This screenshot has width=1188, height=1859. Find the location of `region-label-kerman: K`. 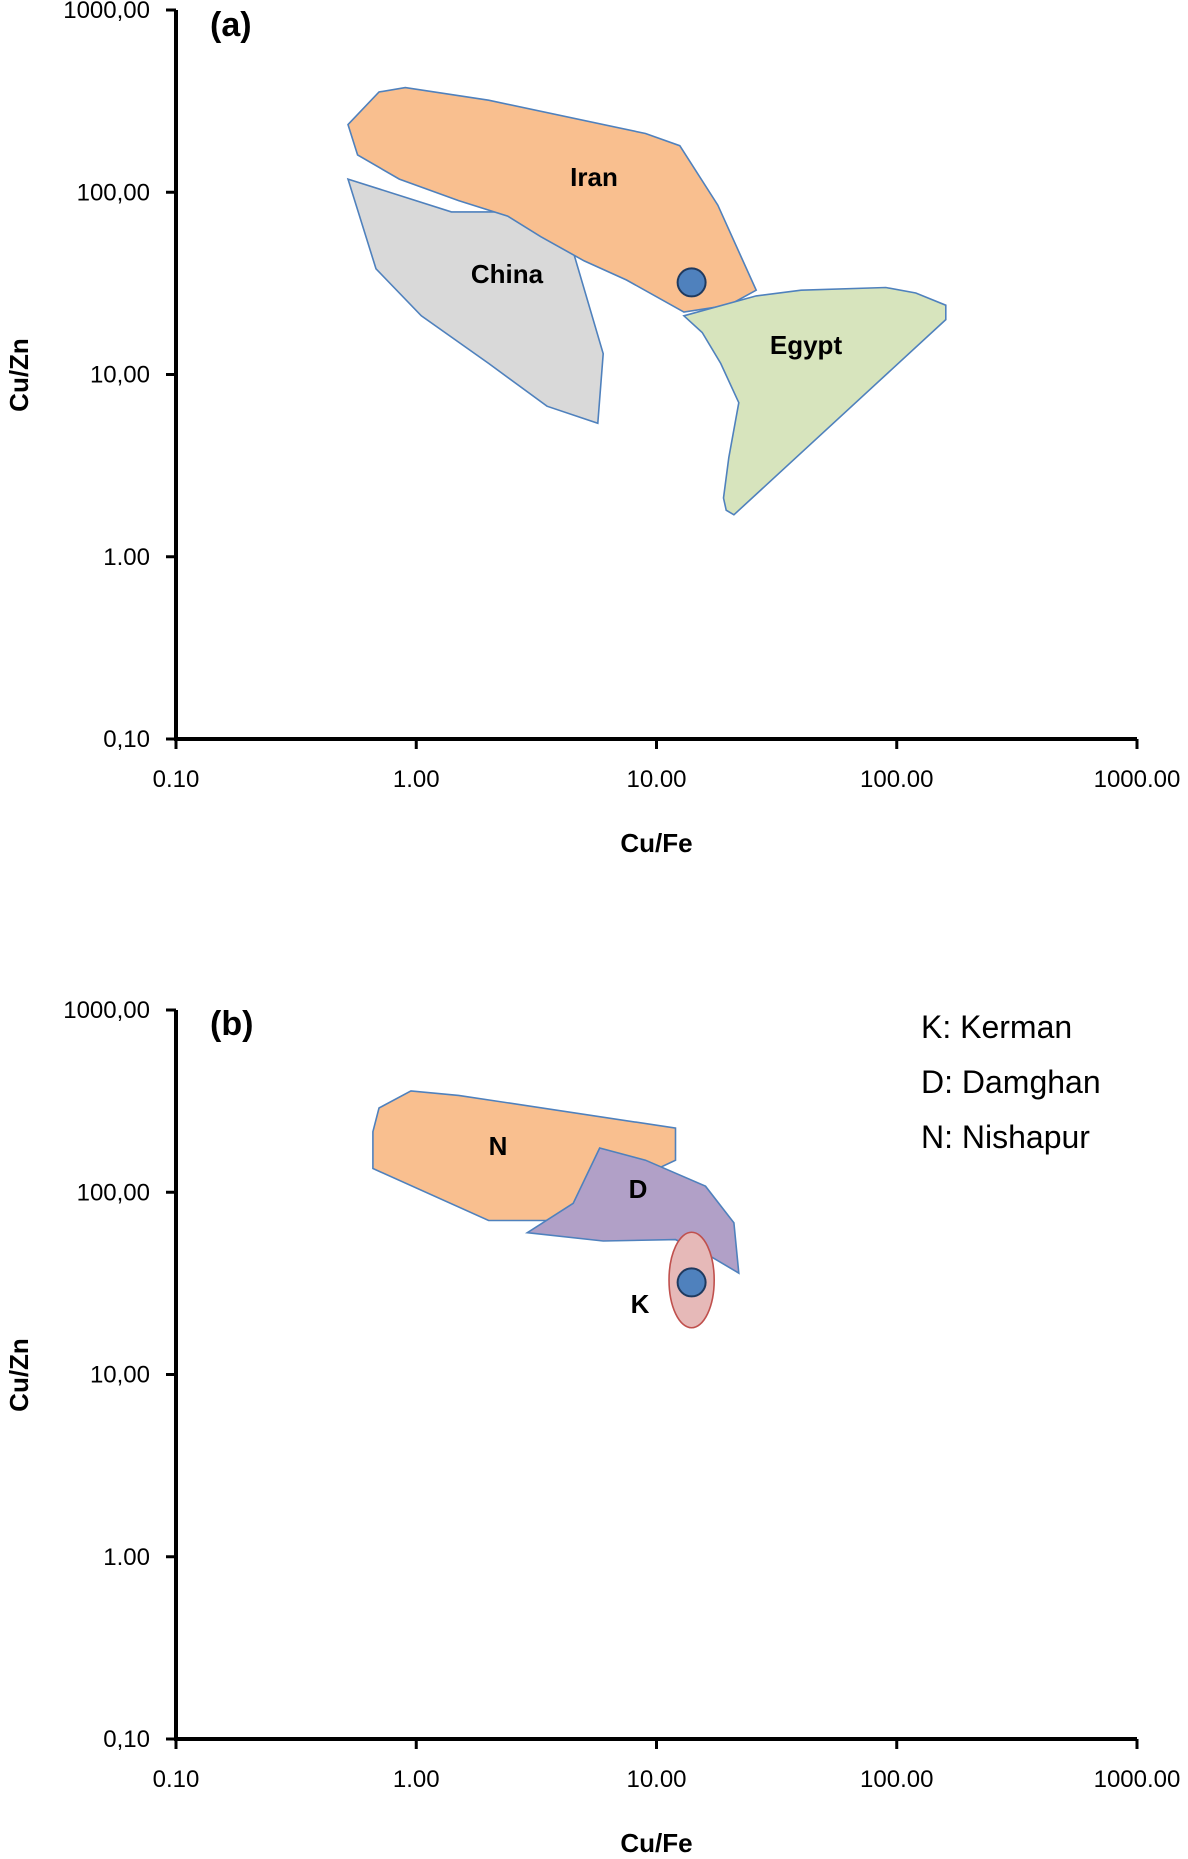

region-label-kerman: K is located at coordinates (640, 1304).